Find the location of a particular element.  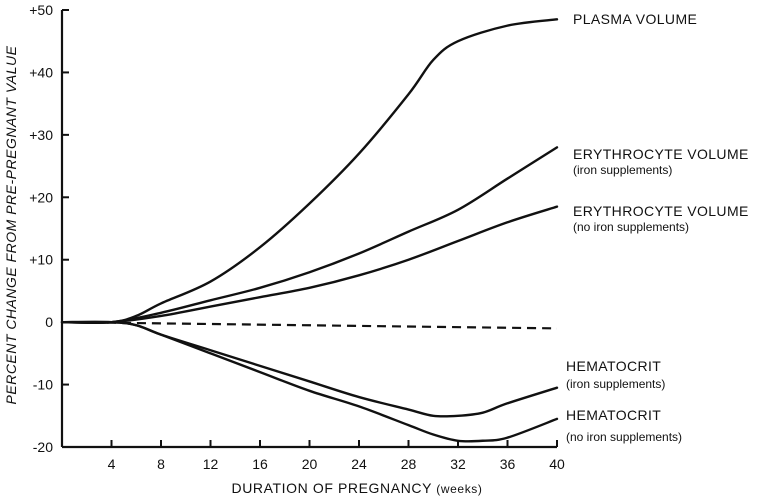

x-tick-label: 36 is located at coordinates (508, 464).